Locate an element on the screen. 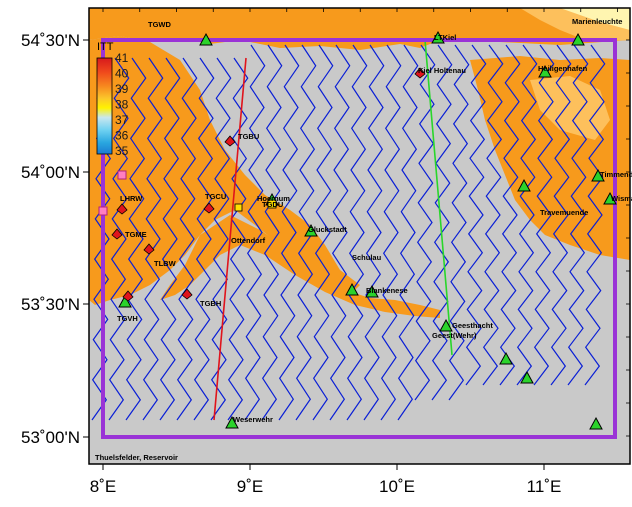  colorbar-label-38: 38 is located at coordinates (122, 105).